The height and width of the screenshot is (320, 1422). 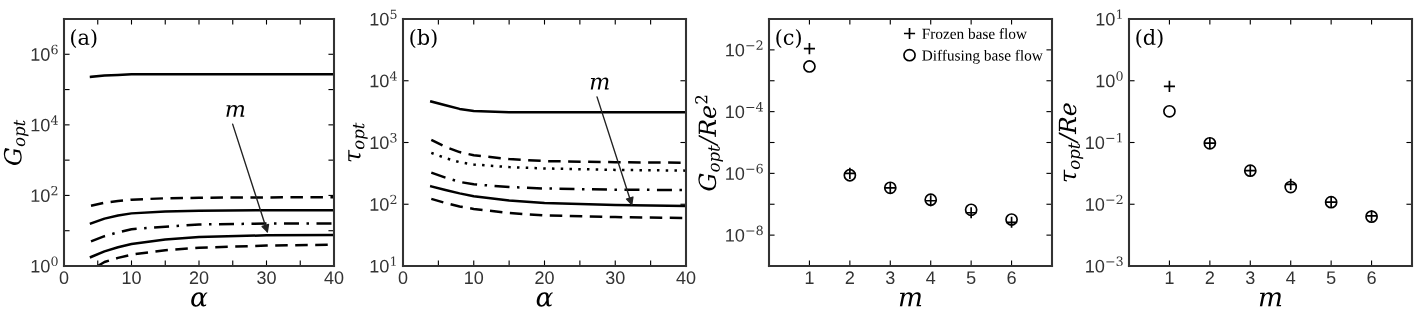 I want to click on y-tick-label: 10$^{5}$, so click(x=383, y=17).